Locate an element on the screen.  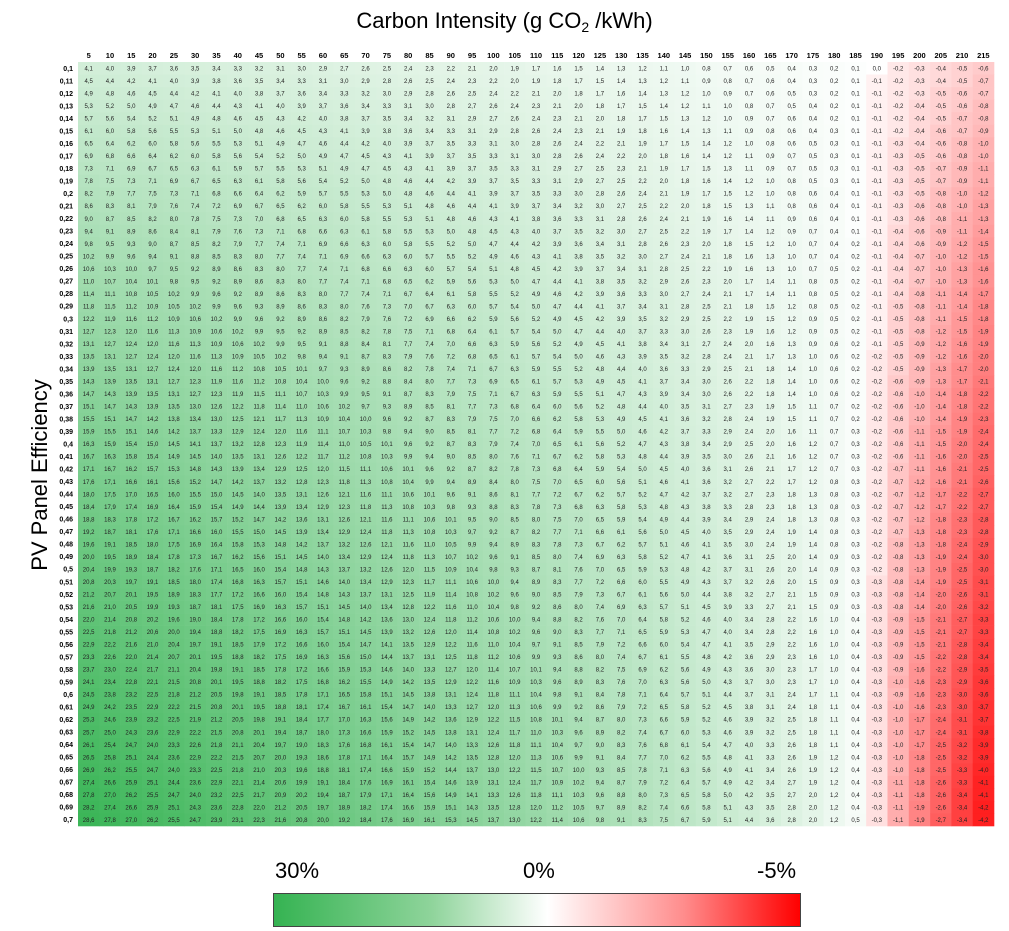
cell-value-label: 1,0 is located at coordinates (834, 621).